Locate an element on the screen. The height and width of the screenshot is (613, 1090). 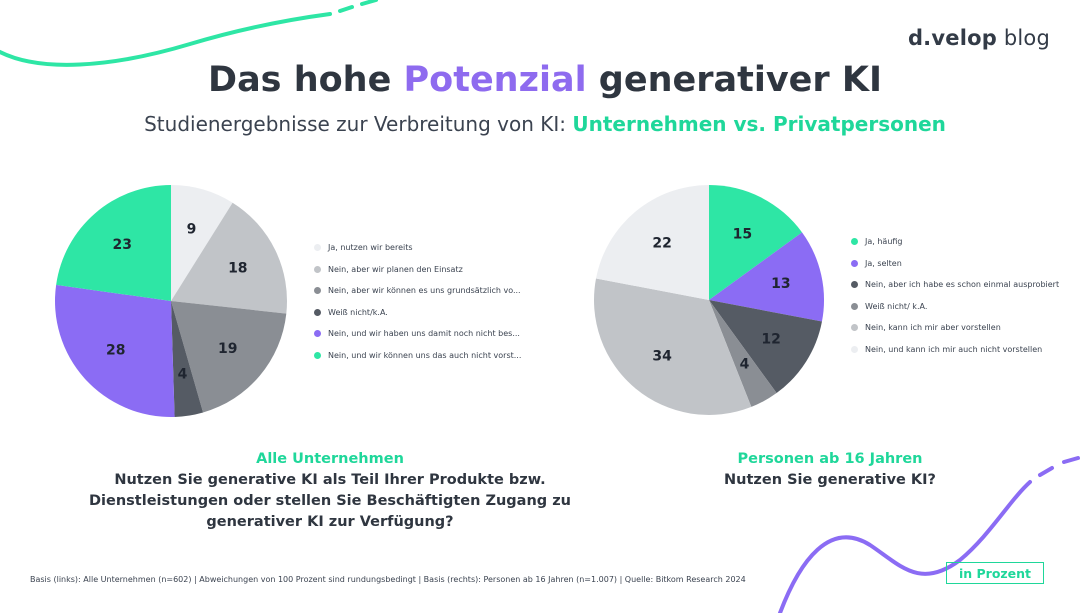
caption-companies-title: Alle Unternehmen is located at coordinates (330, 459).